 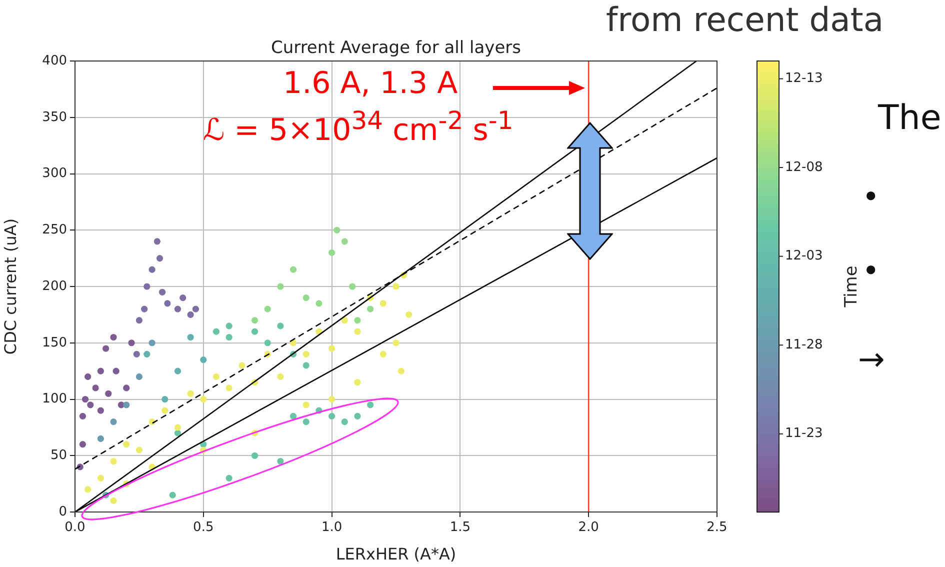 What do you see at coordinates (54, 174) in the screenshot?
I see `y-tick-label: 300` at bounding box center [54, 174].